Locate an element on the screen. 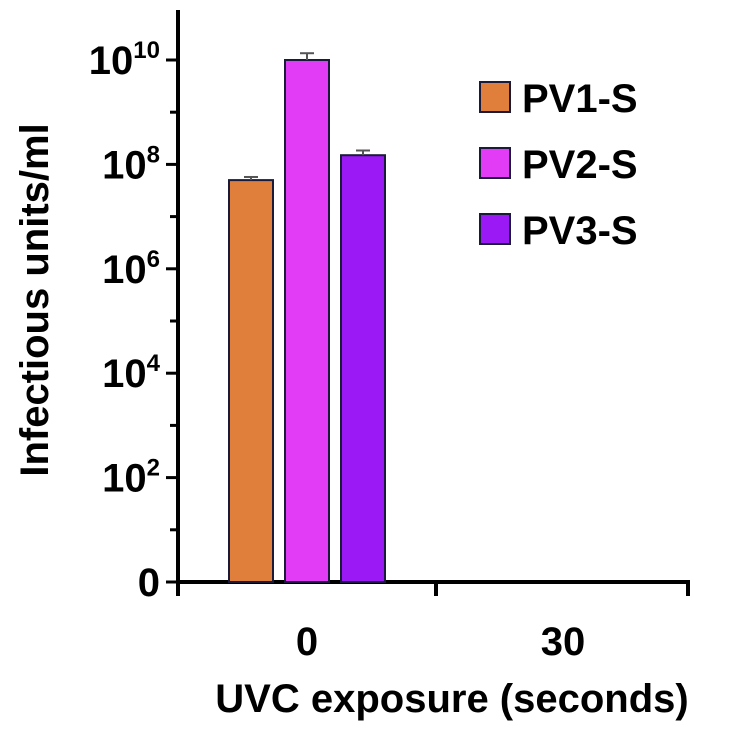 This screenshot has width=750, height=731. y-tick-label: 10² is located at coordinates (131, 478).